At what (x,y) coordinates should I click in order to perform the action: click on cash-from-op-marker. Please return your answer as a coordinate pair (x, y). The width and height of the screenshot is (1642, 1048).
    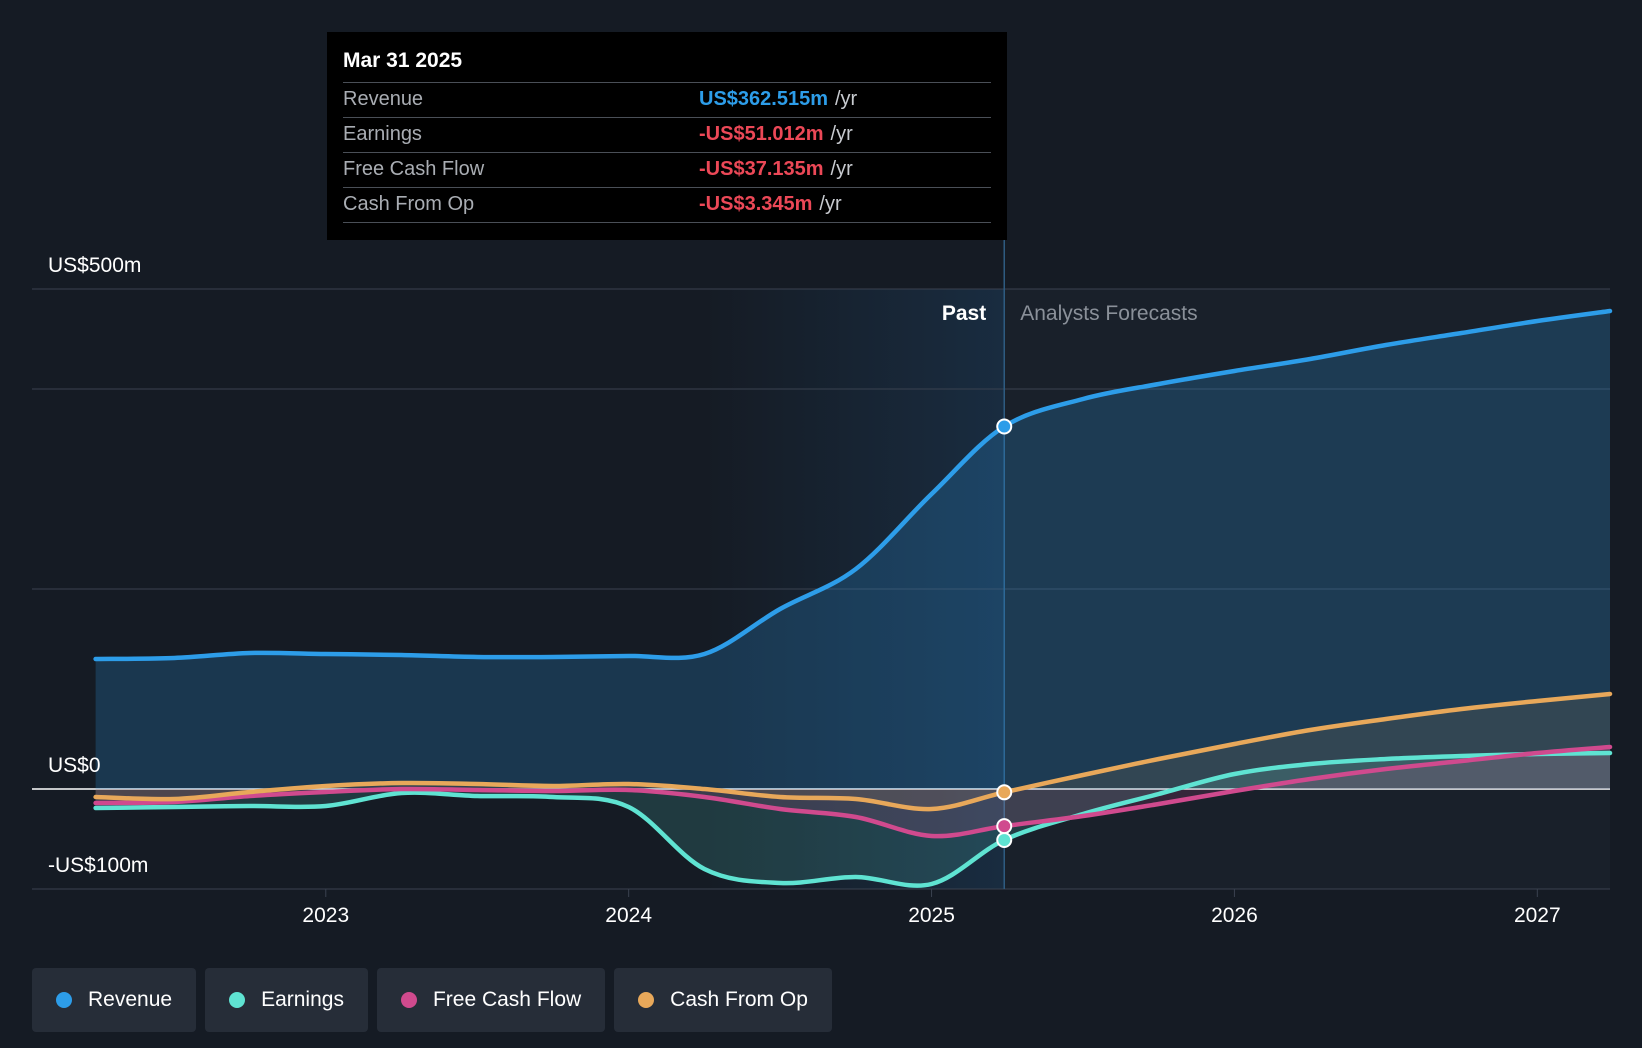
    Looking at the image, I should click on (1004, 792).